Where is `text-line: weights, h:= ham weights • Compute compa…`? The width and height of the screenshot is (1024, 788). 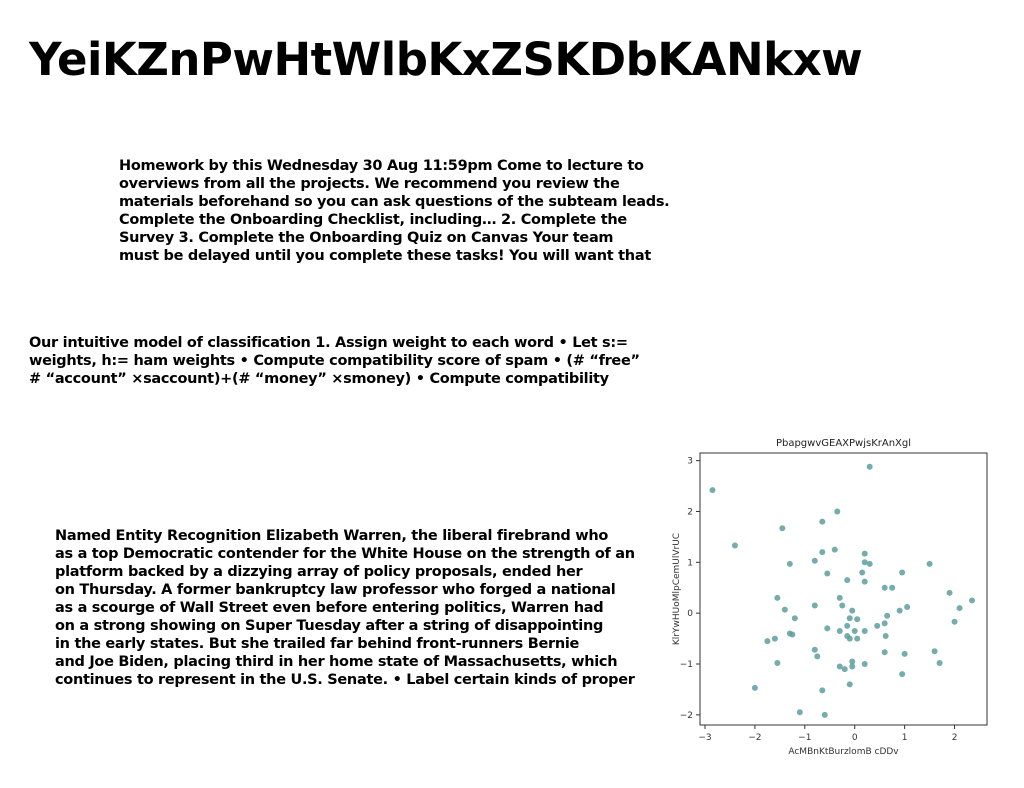 text-line: weights, h:= ham weights • Compute compa… is located at coordinates (334, 361).